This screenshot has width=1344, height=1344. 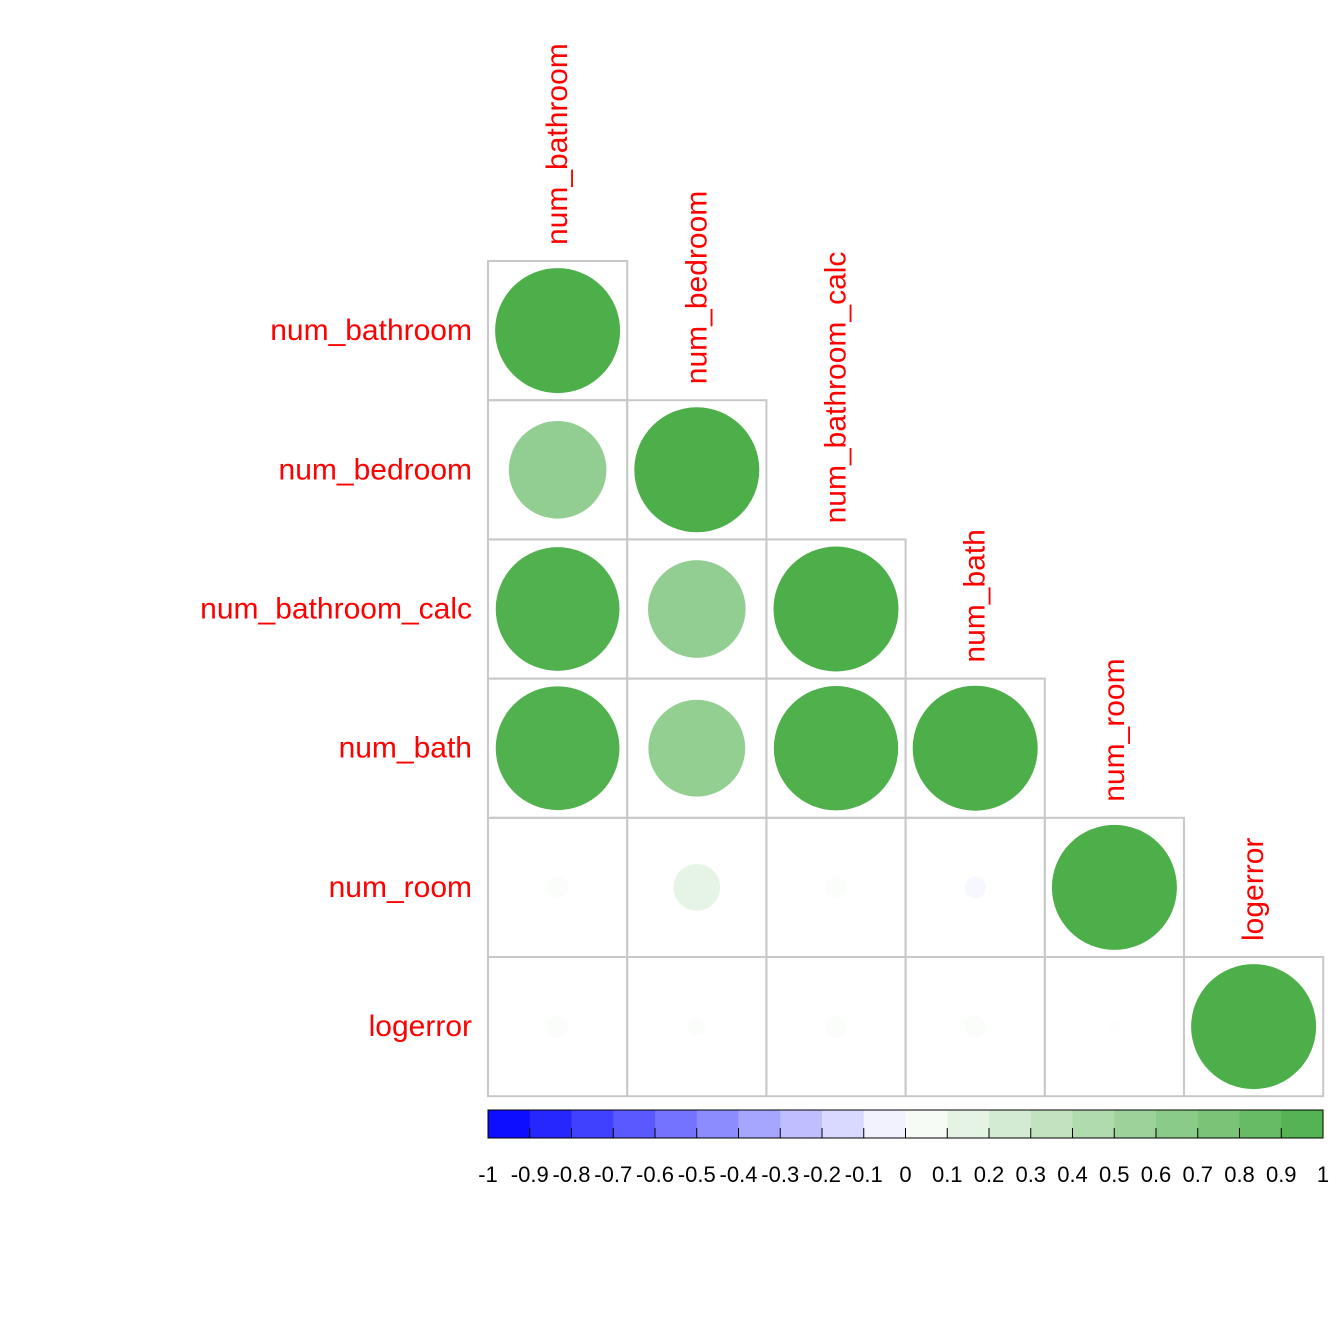 I want to click on column-label: num_bath, so click(x=975, y=595).